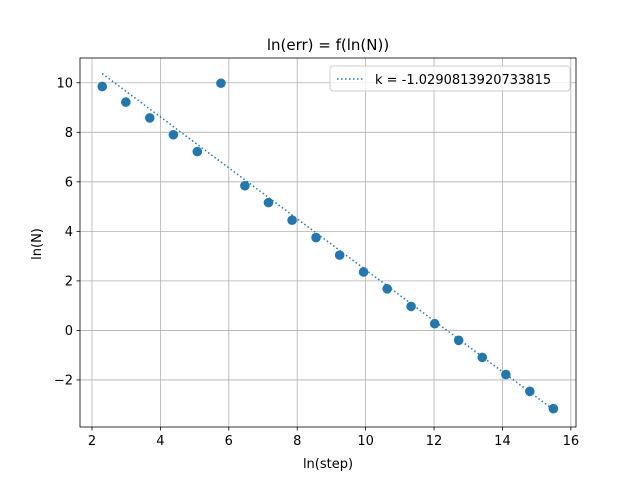  Describe the element at coordinates (160, 441) in the screenshot. I see `x-tick-label: 4` at that location.